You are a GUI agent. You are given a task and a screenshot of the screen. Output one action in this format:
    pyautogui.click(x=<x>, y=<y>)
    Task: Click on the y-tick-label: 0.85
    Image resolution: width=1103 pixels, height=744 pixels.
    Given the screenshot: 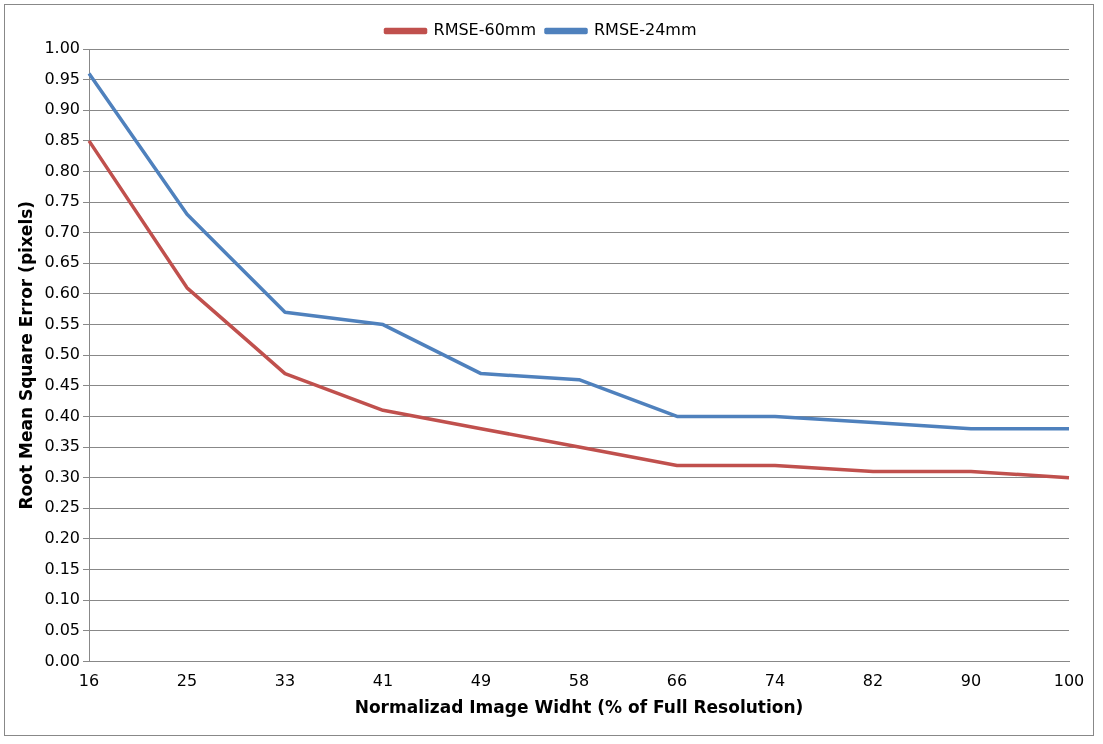 What is the action you would take?
    pyautogui.click(x=62, y=140)
    